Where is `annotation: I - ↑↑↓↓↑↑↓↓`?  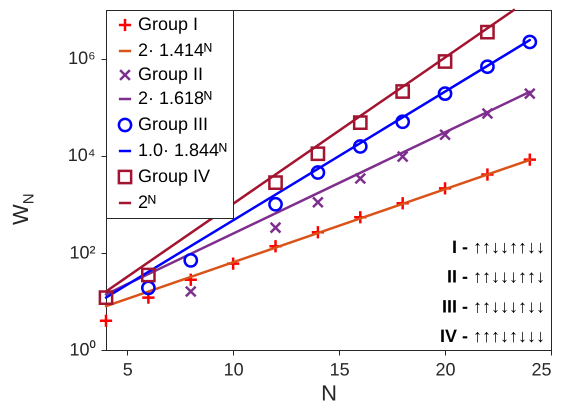
annotation: I - ↑↑↓↓↑↑↓↓ is located at coordinates (498, 247).